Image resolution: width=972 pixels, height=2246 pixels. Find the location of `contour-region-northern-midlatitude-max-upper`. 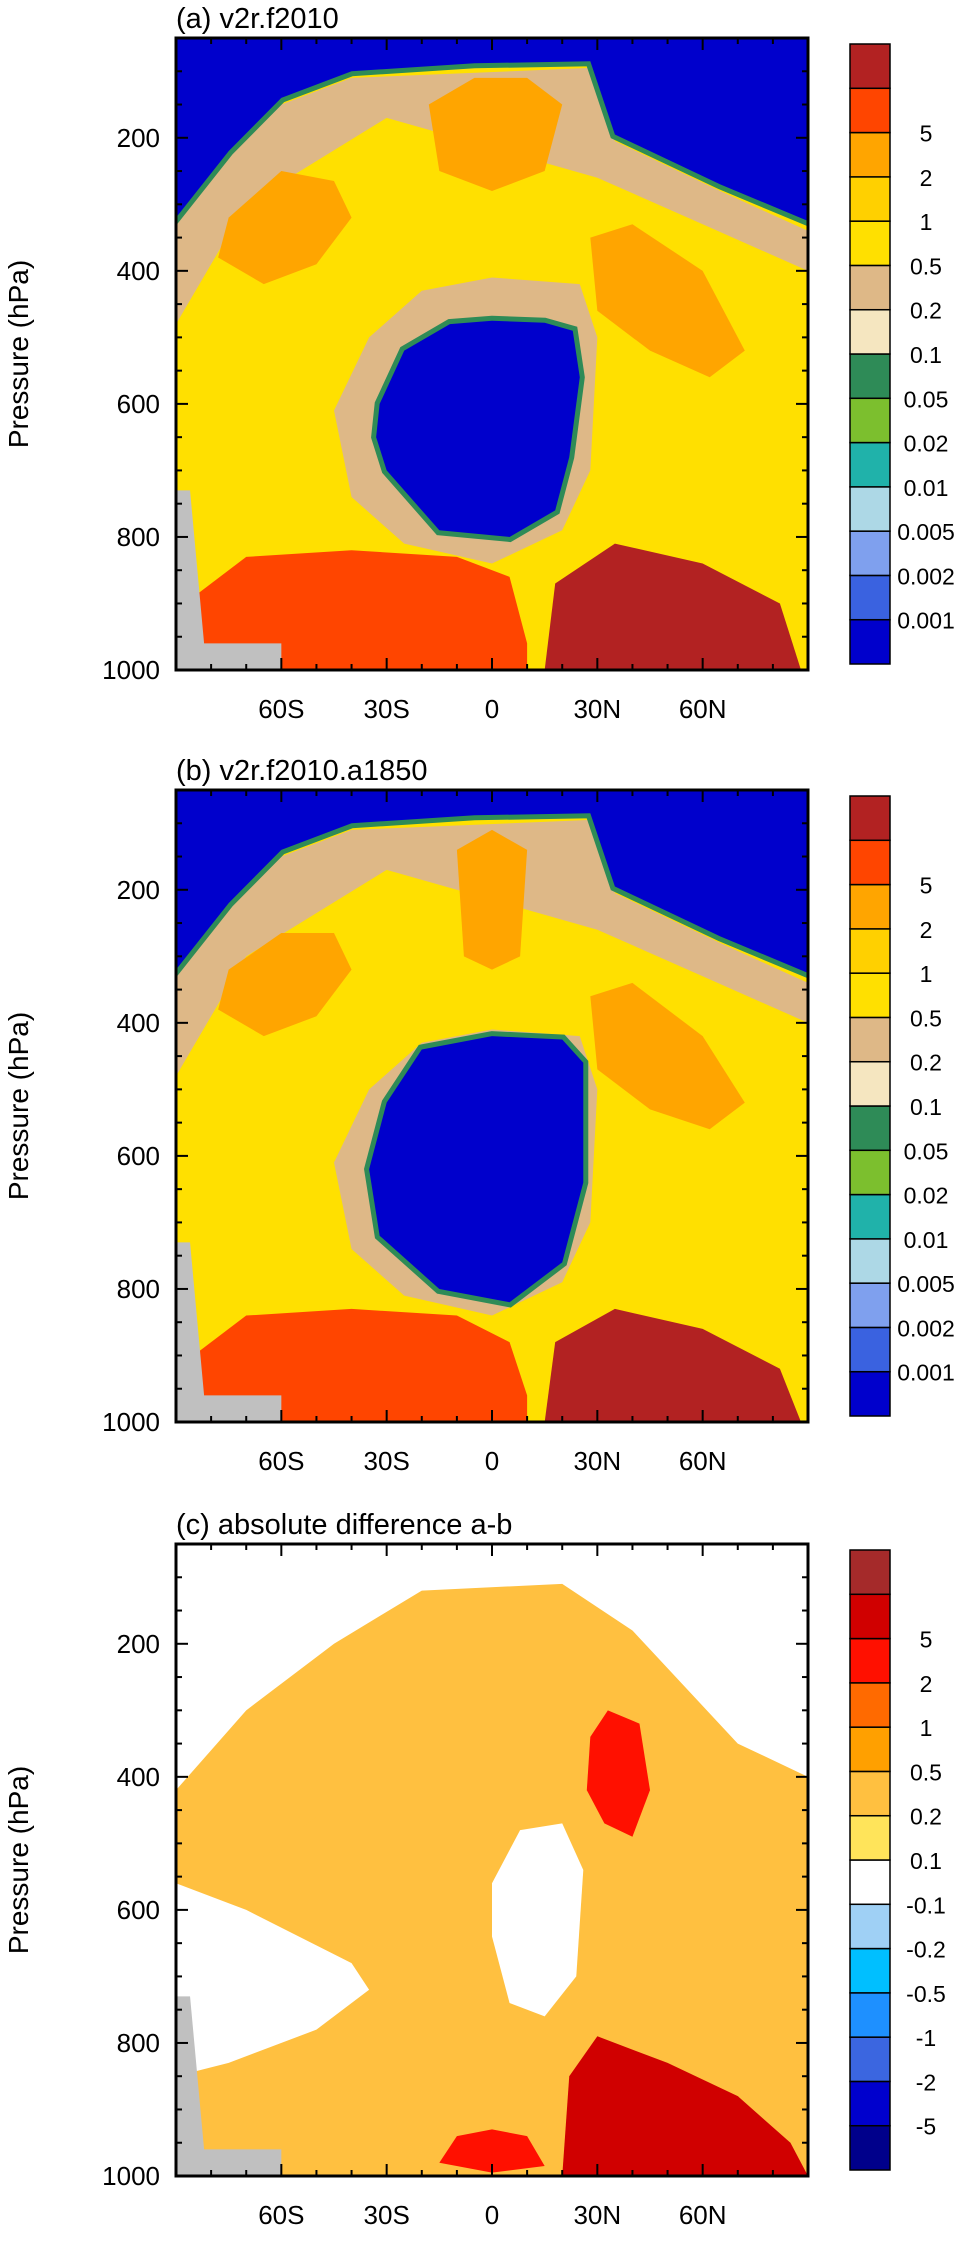

contour-region-northern-midlatitude-max-upper is located at coordinates (667, 1056).